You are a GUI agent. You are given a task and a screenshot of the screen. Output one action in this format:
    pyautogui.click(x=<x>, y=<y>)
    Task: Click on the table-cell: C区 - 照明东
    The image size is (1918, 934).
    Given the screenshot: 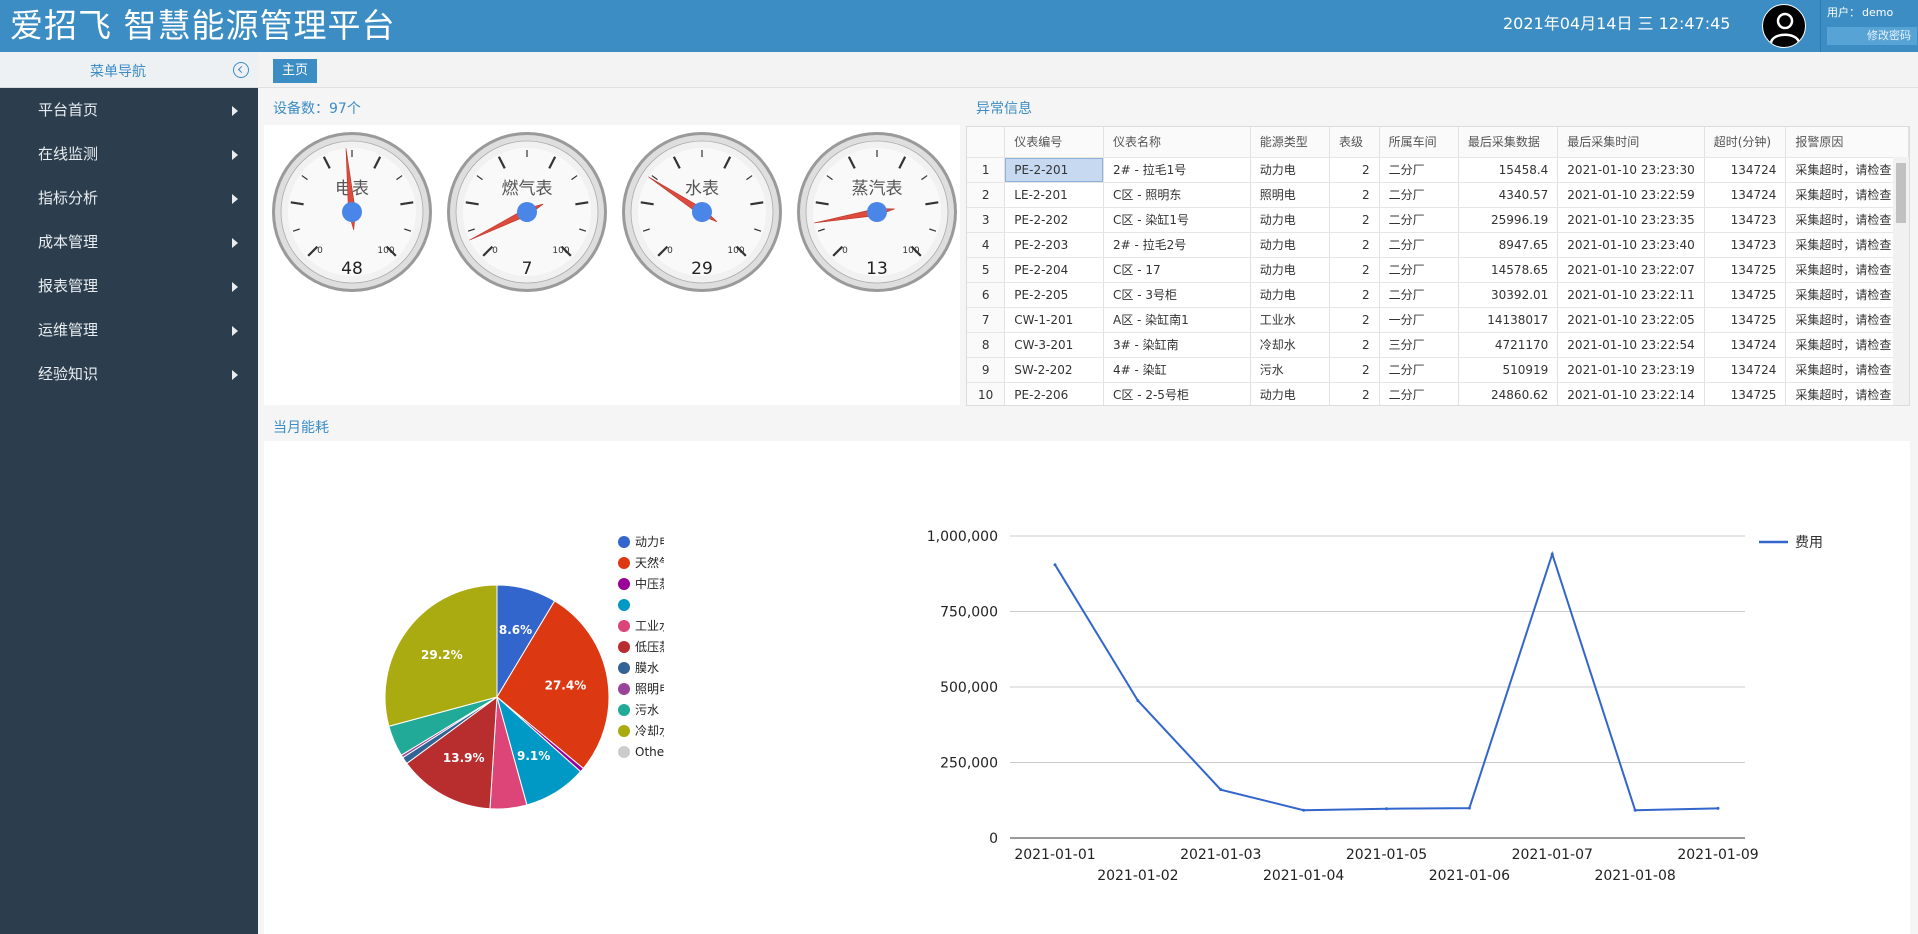 What is the action you would take?
    pyautogui.click(x=1177, y=195)
    